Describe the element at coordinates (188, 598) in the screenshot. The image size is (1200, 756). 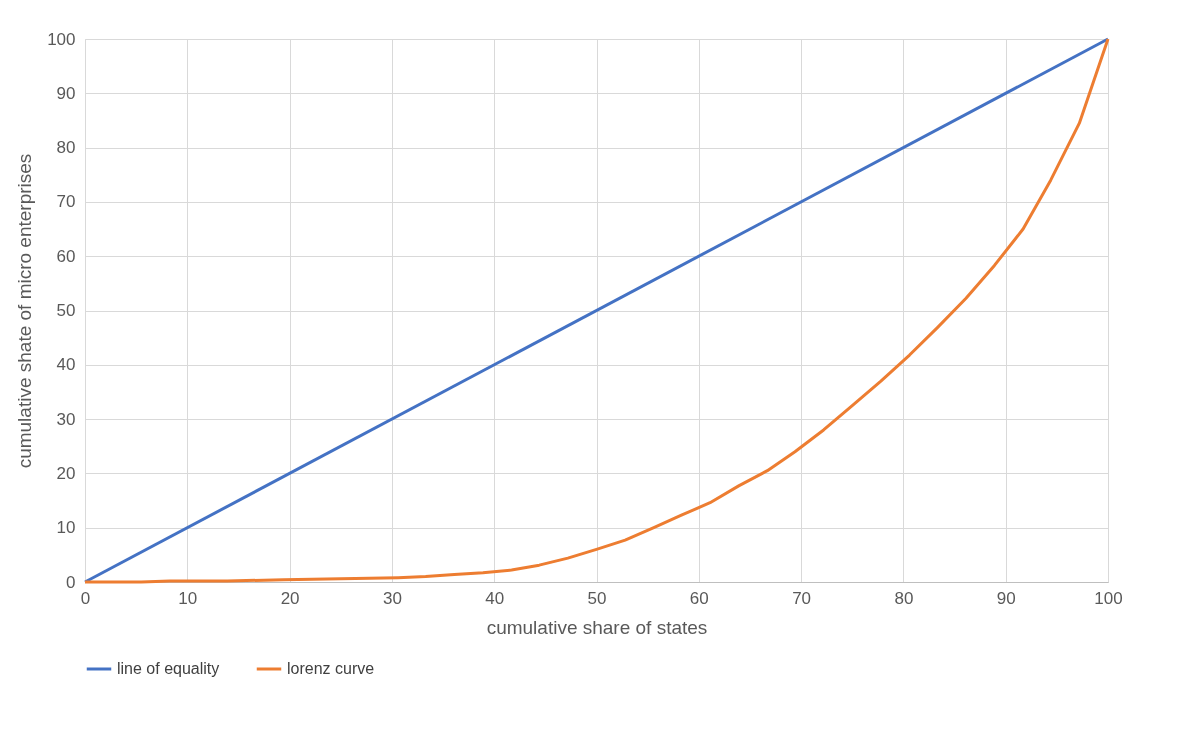
I see `x-tick-label: 10` at that location.